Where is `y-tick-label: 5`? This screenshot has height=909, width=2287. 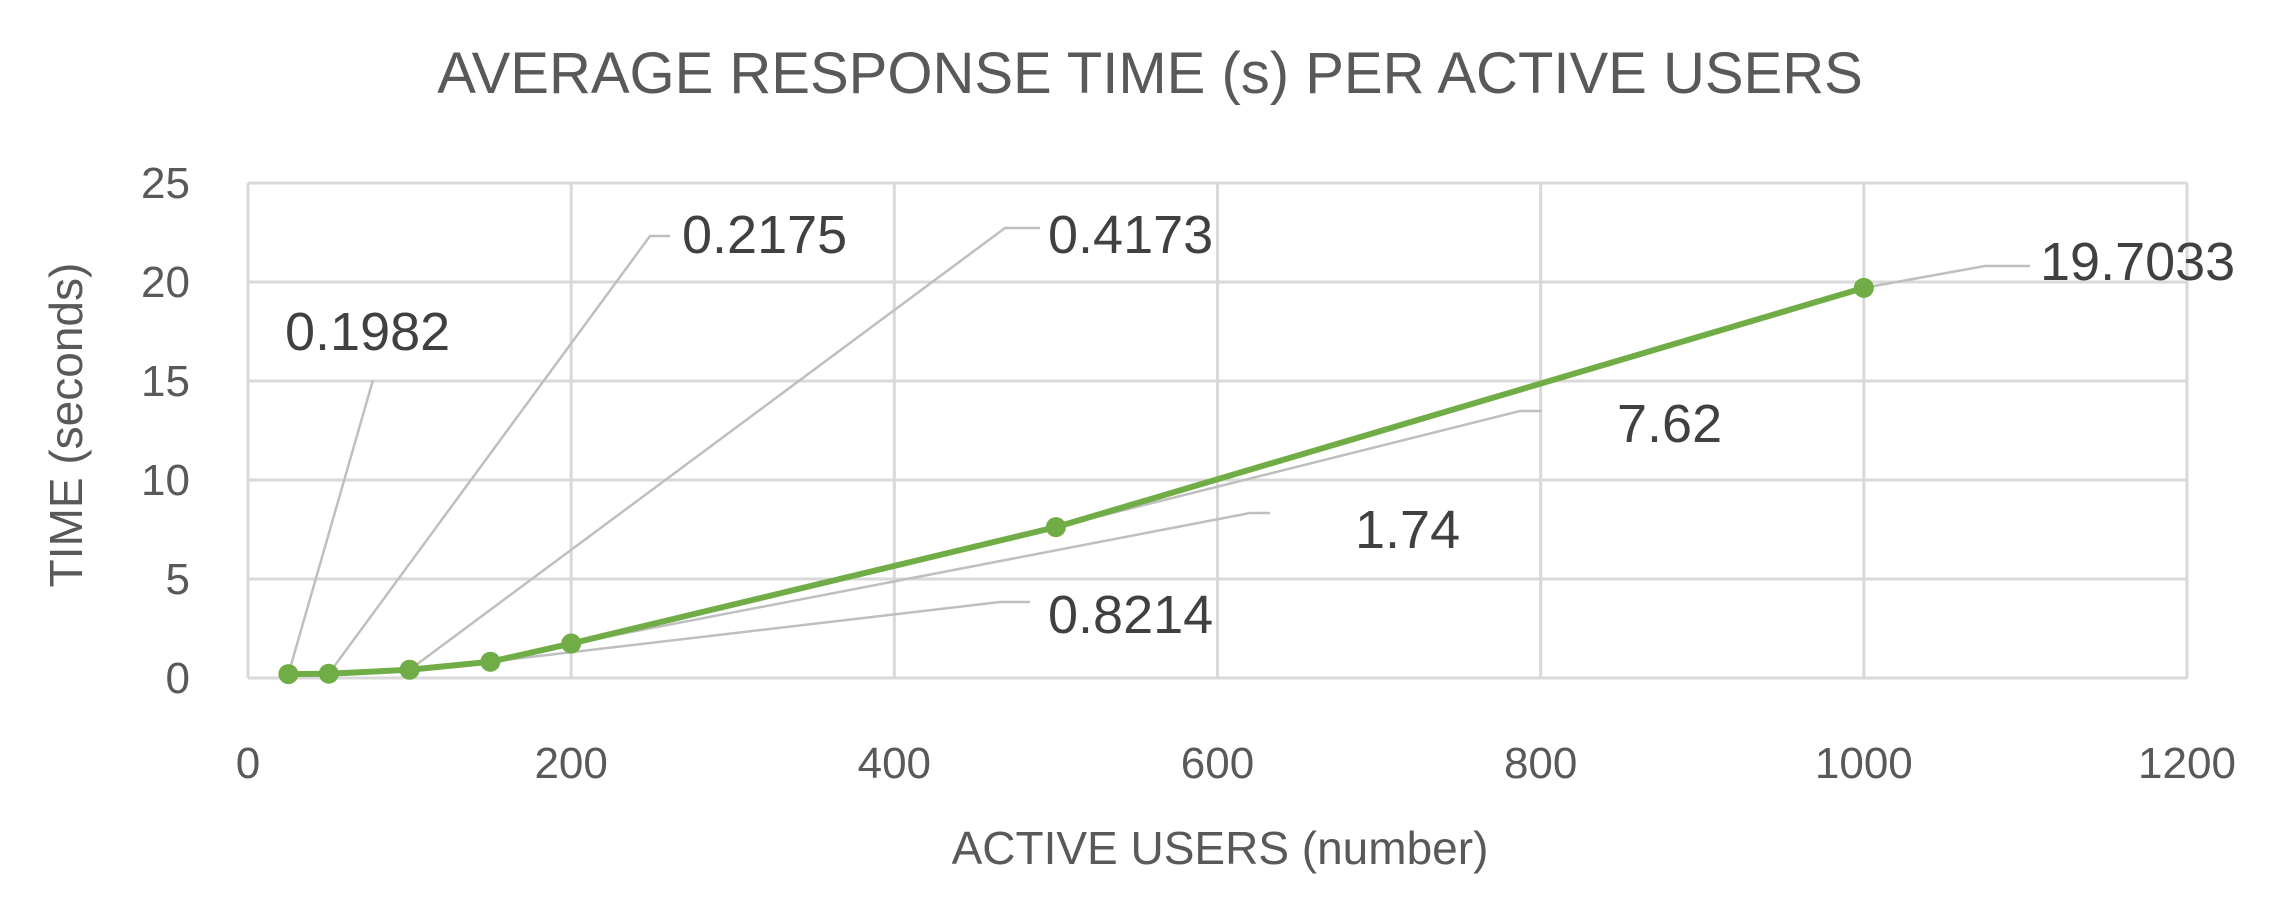 y-tick-label: 5 is located at coordinates (178, 579).